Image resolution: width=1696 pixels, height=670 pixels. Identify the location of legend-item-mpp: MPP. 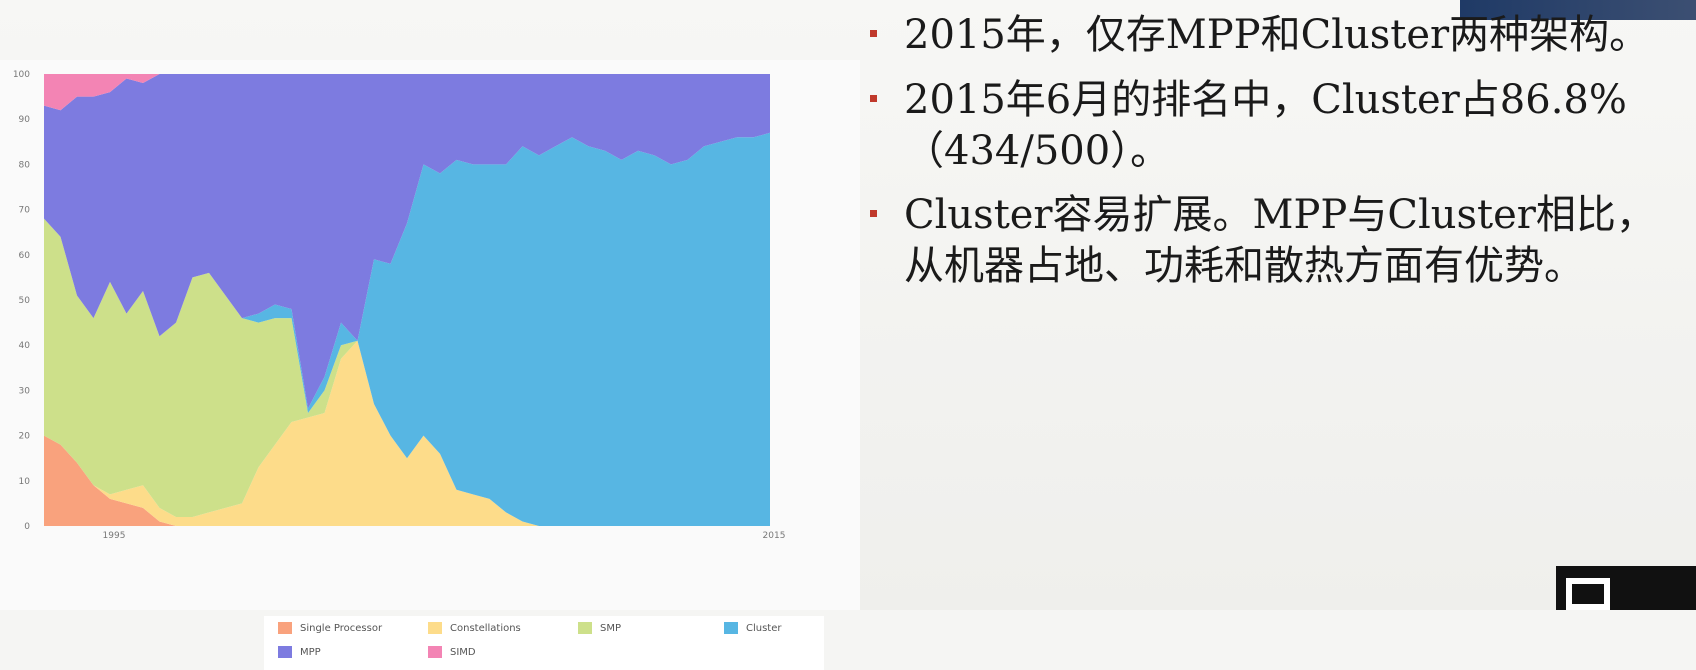
(299, 652).